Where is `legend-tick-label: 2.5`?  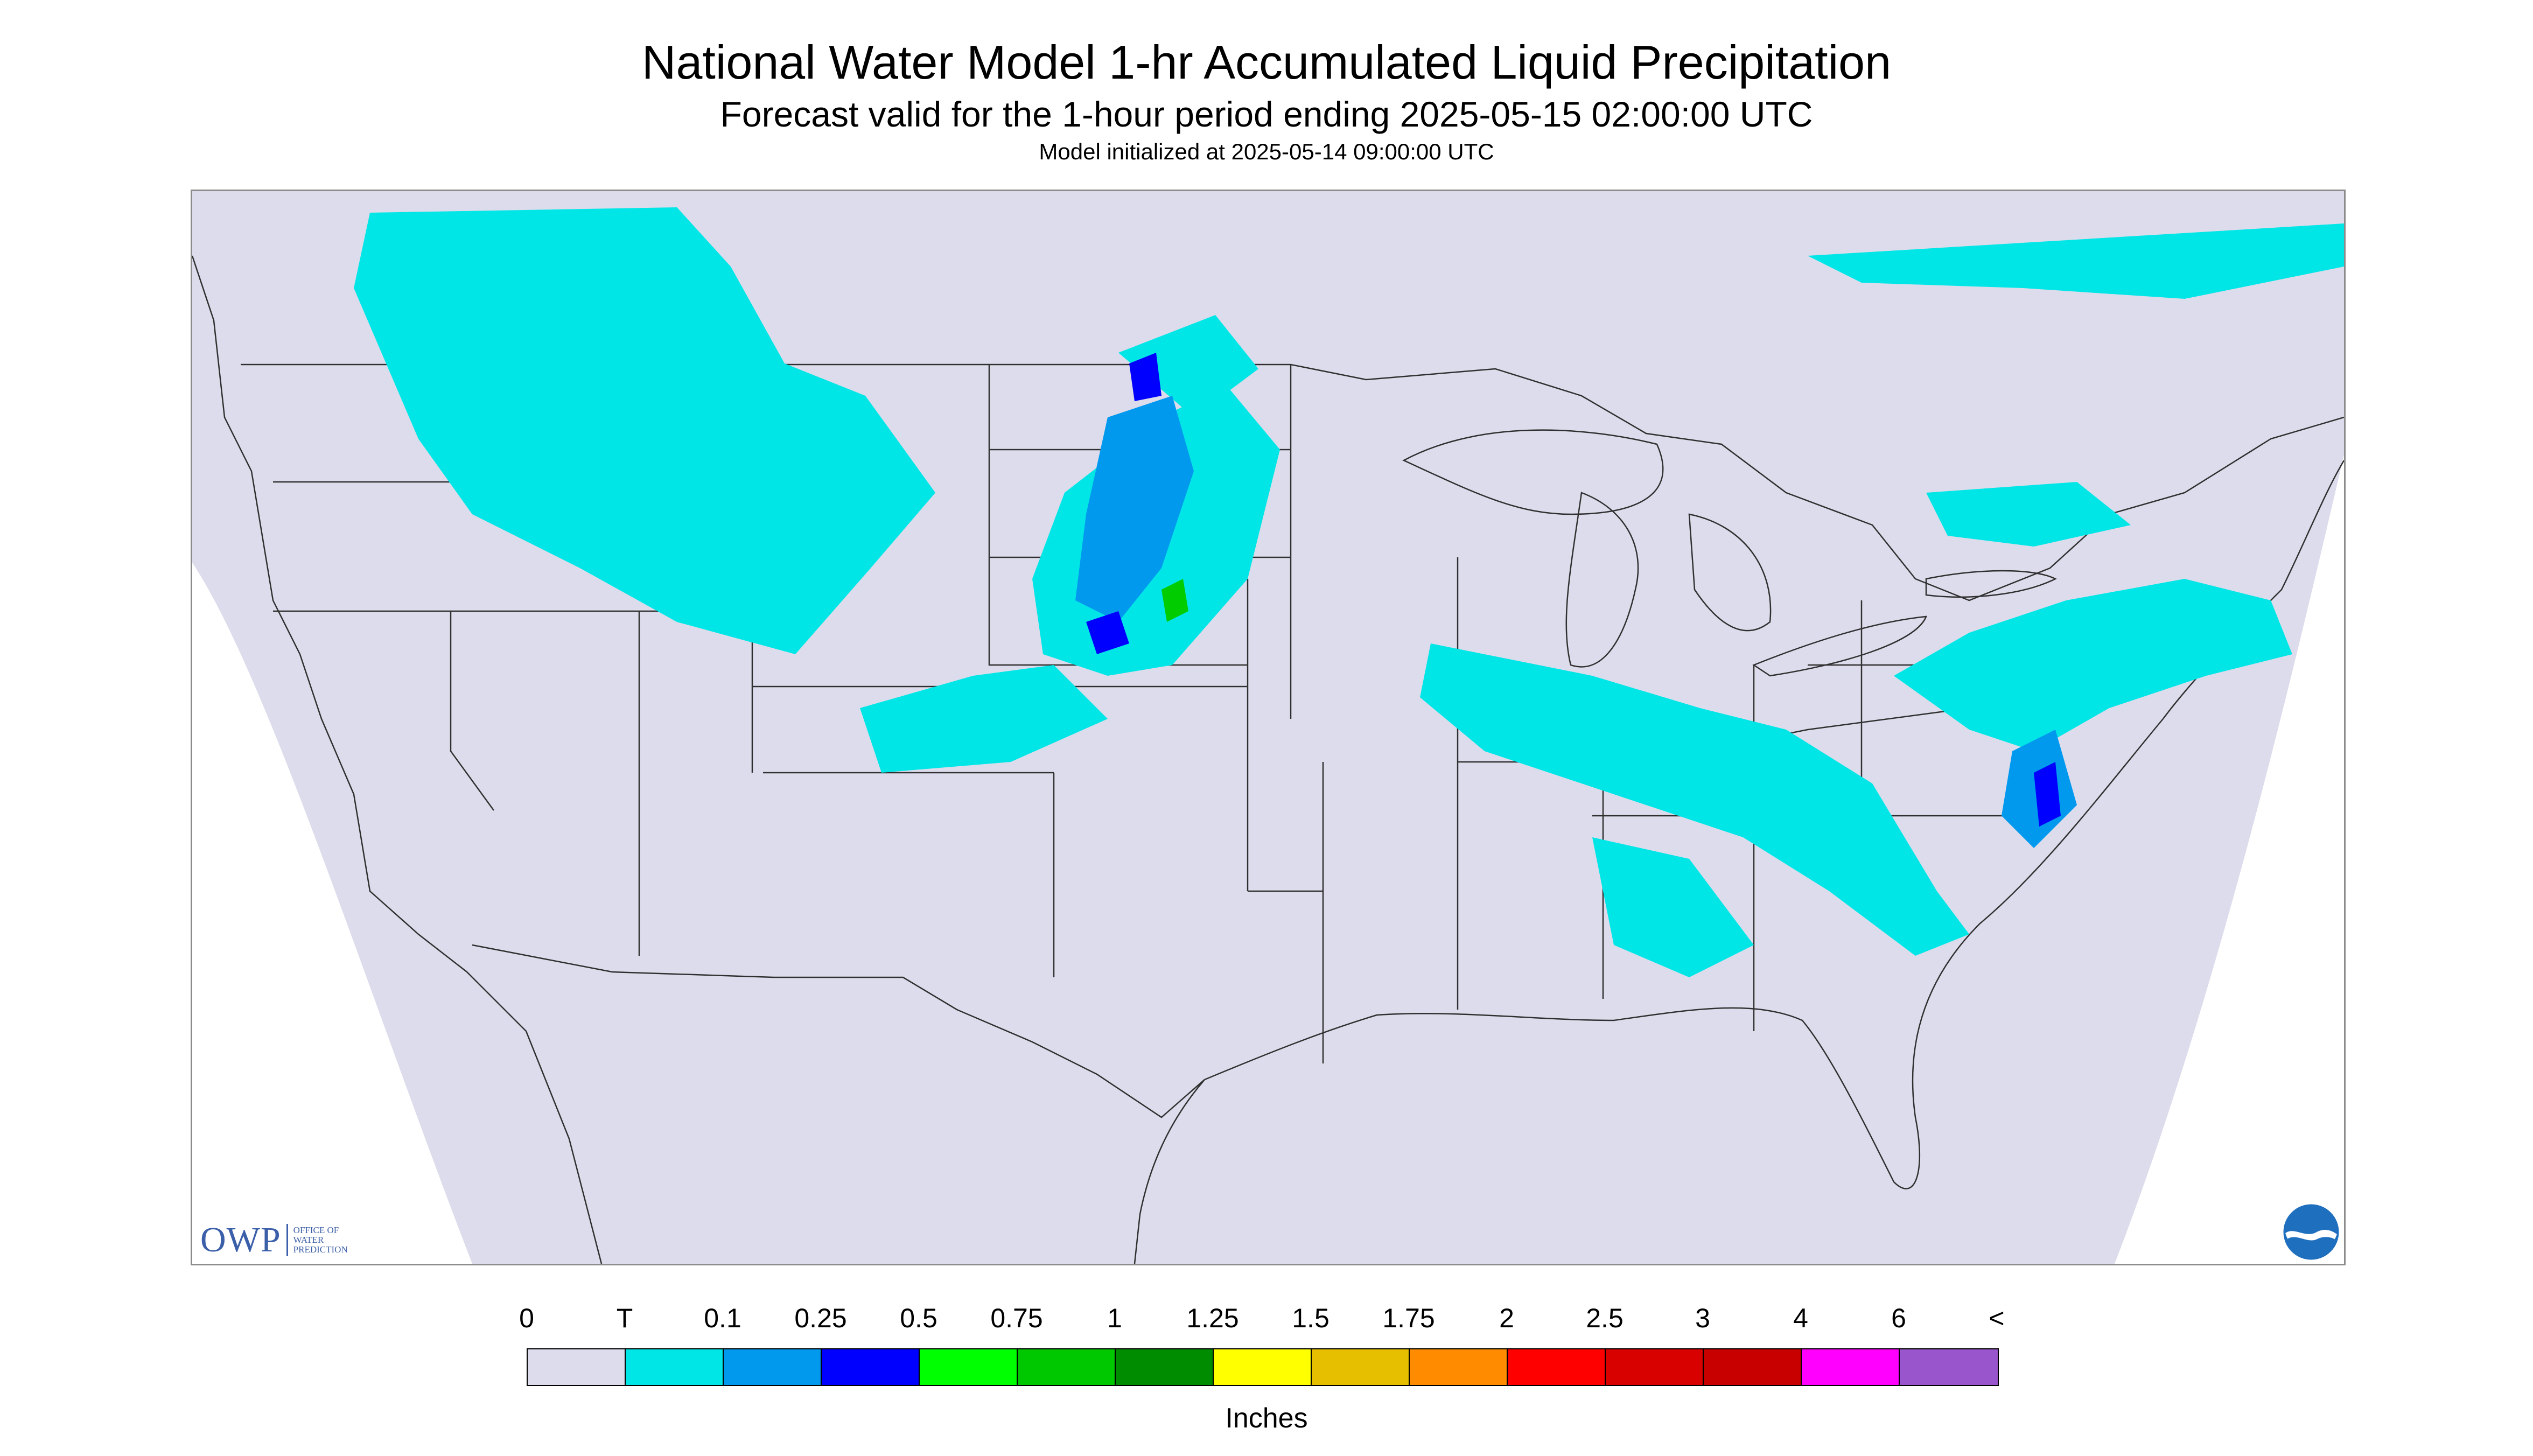
legend-tick-label: 2.5 is located at coordinates (1605, 1318).